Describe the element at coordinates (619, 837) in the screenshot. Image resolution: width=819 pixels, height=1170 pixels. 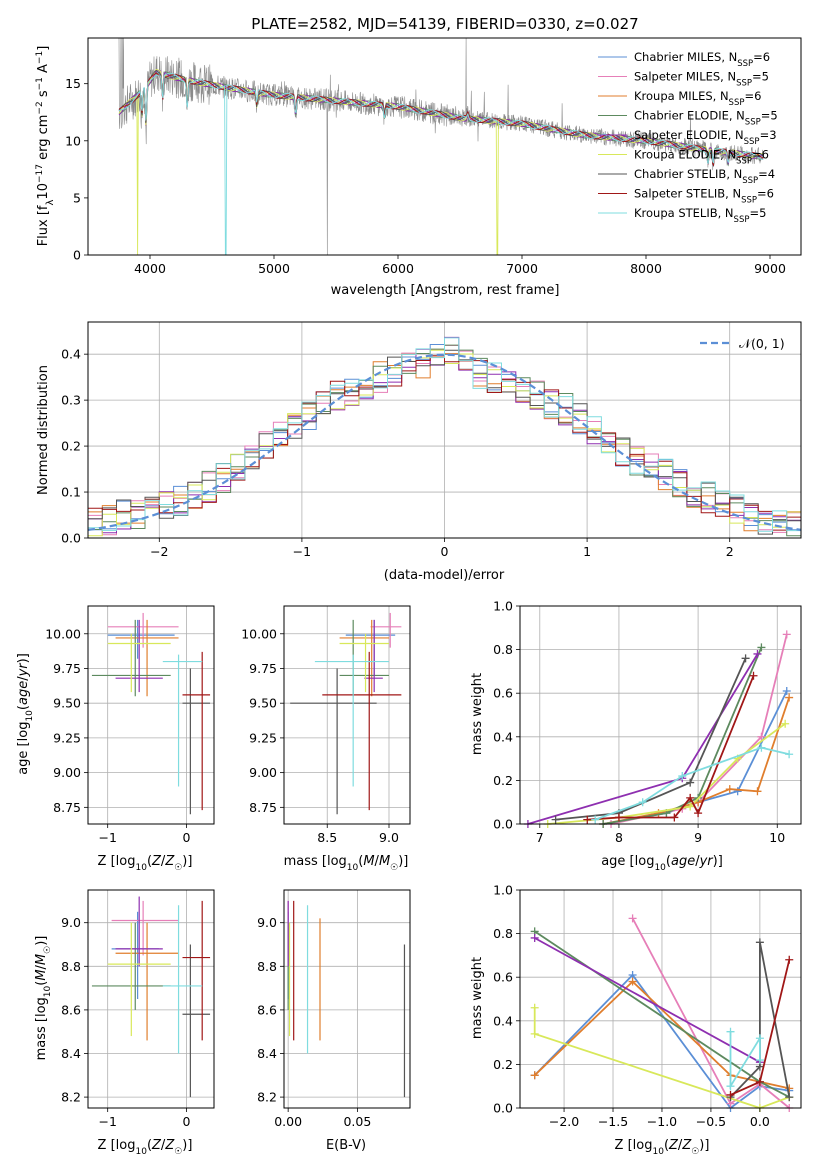
I see `x-tick-label: 8` at that location.